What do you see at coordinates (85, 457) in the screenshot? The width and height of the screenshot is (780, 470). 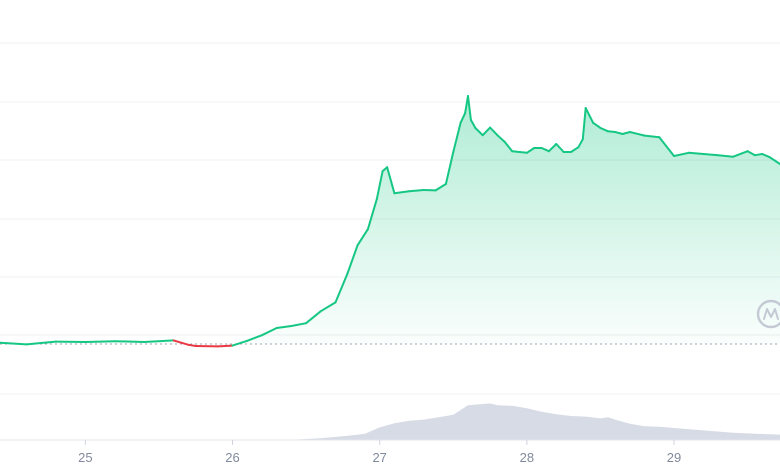 I see `x-tick-label: 25` at bounding box center [85, 457].